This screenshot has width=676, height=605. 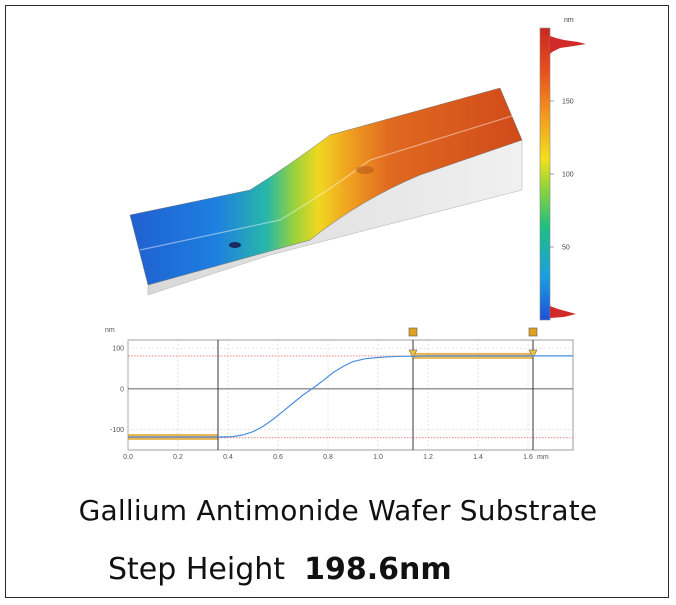 What do you see at coordinates (569, 20) in the screenshot?
I see `colorbar-unit: nm` at bounding box center [569, 20].